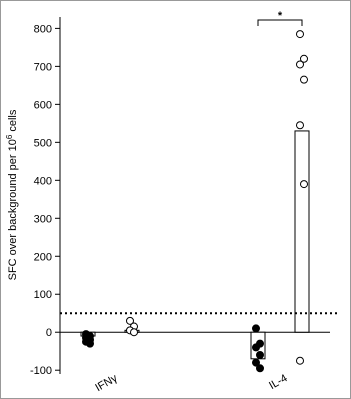  What do you see at coordinates (43, 143) in the screenshot?
I see `y-tick-label: 500` at bounding box center [43, 143].